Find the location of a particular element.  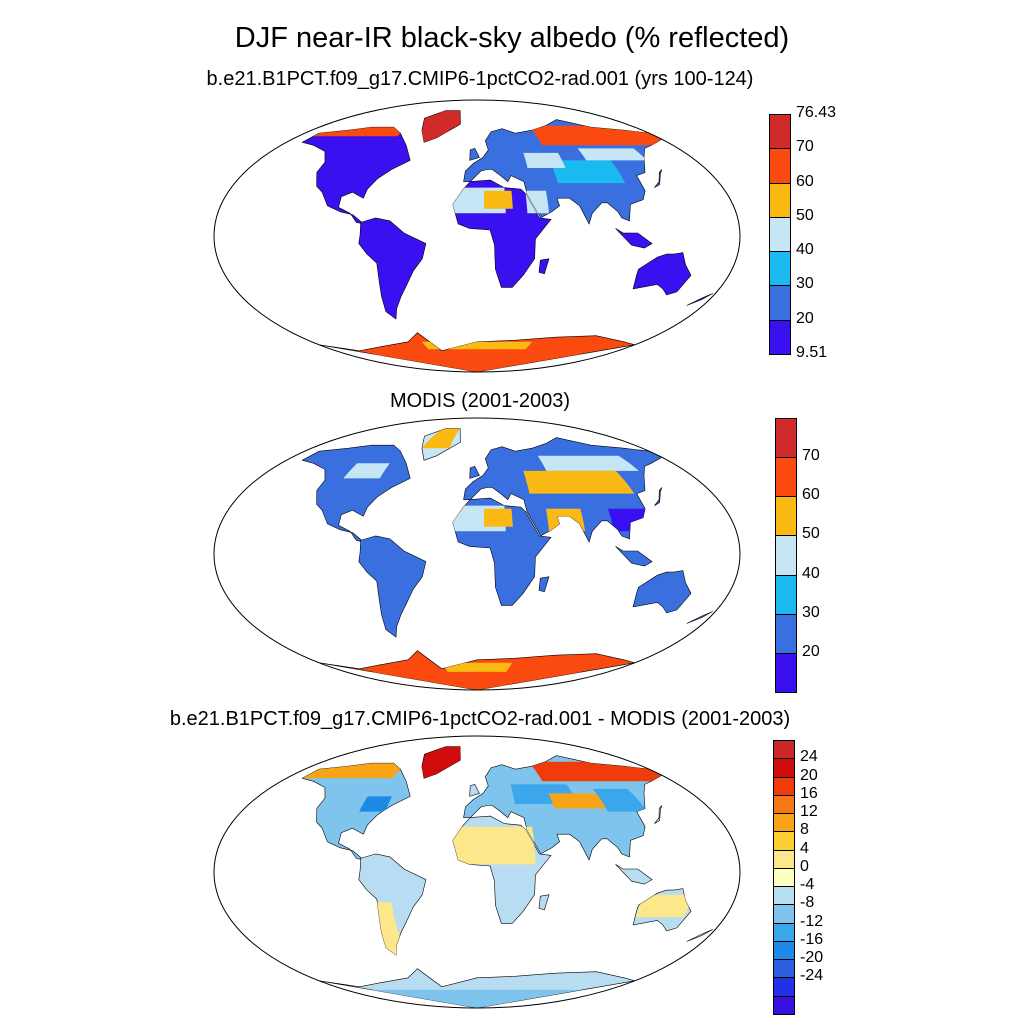

colorbar-label: 24 is located at coordinates (809, 757).